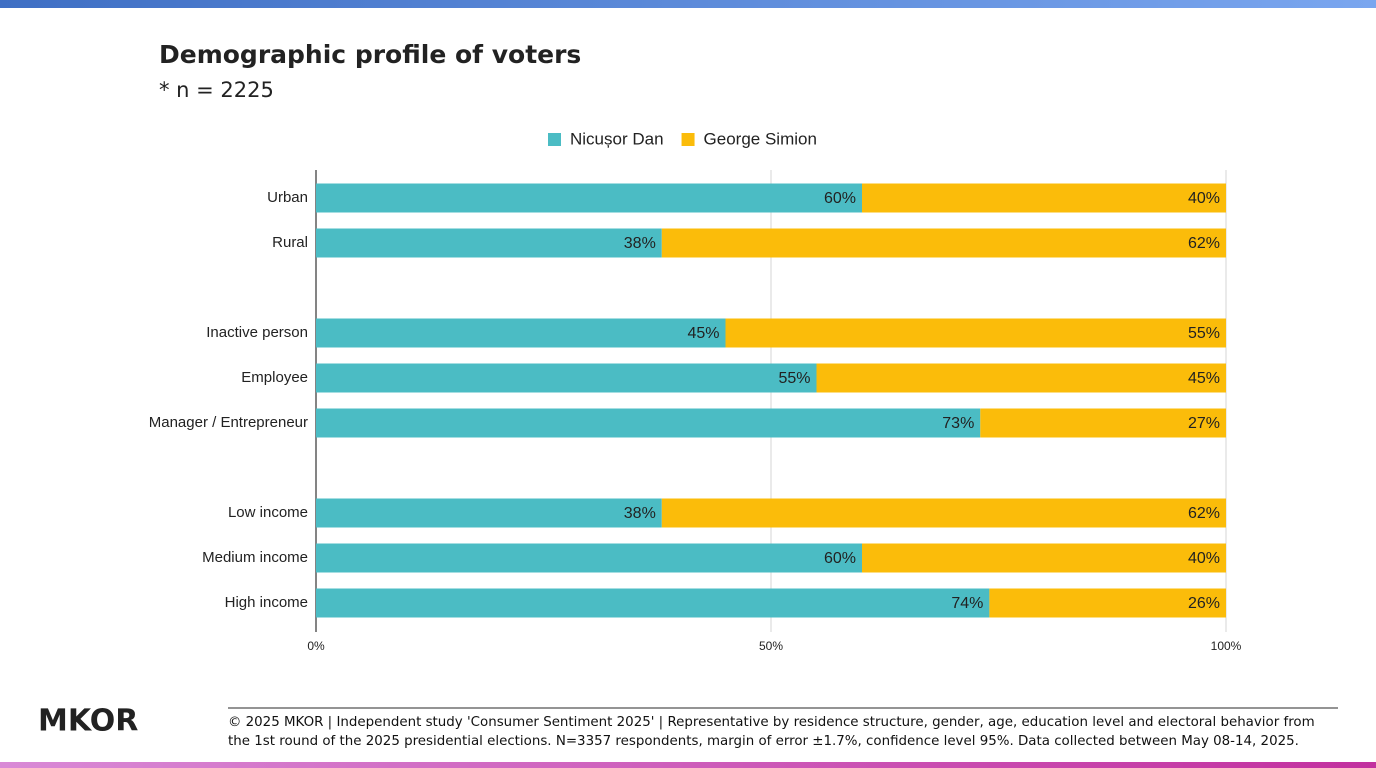  What do you see at coordinates (287, 197) in the screenshot?
I see `y-tick-label: Urban` at bounding box center [287, 197].